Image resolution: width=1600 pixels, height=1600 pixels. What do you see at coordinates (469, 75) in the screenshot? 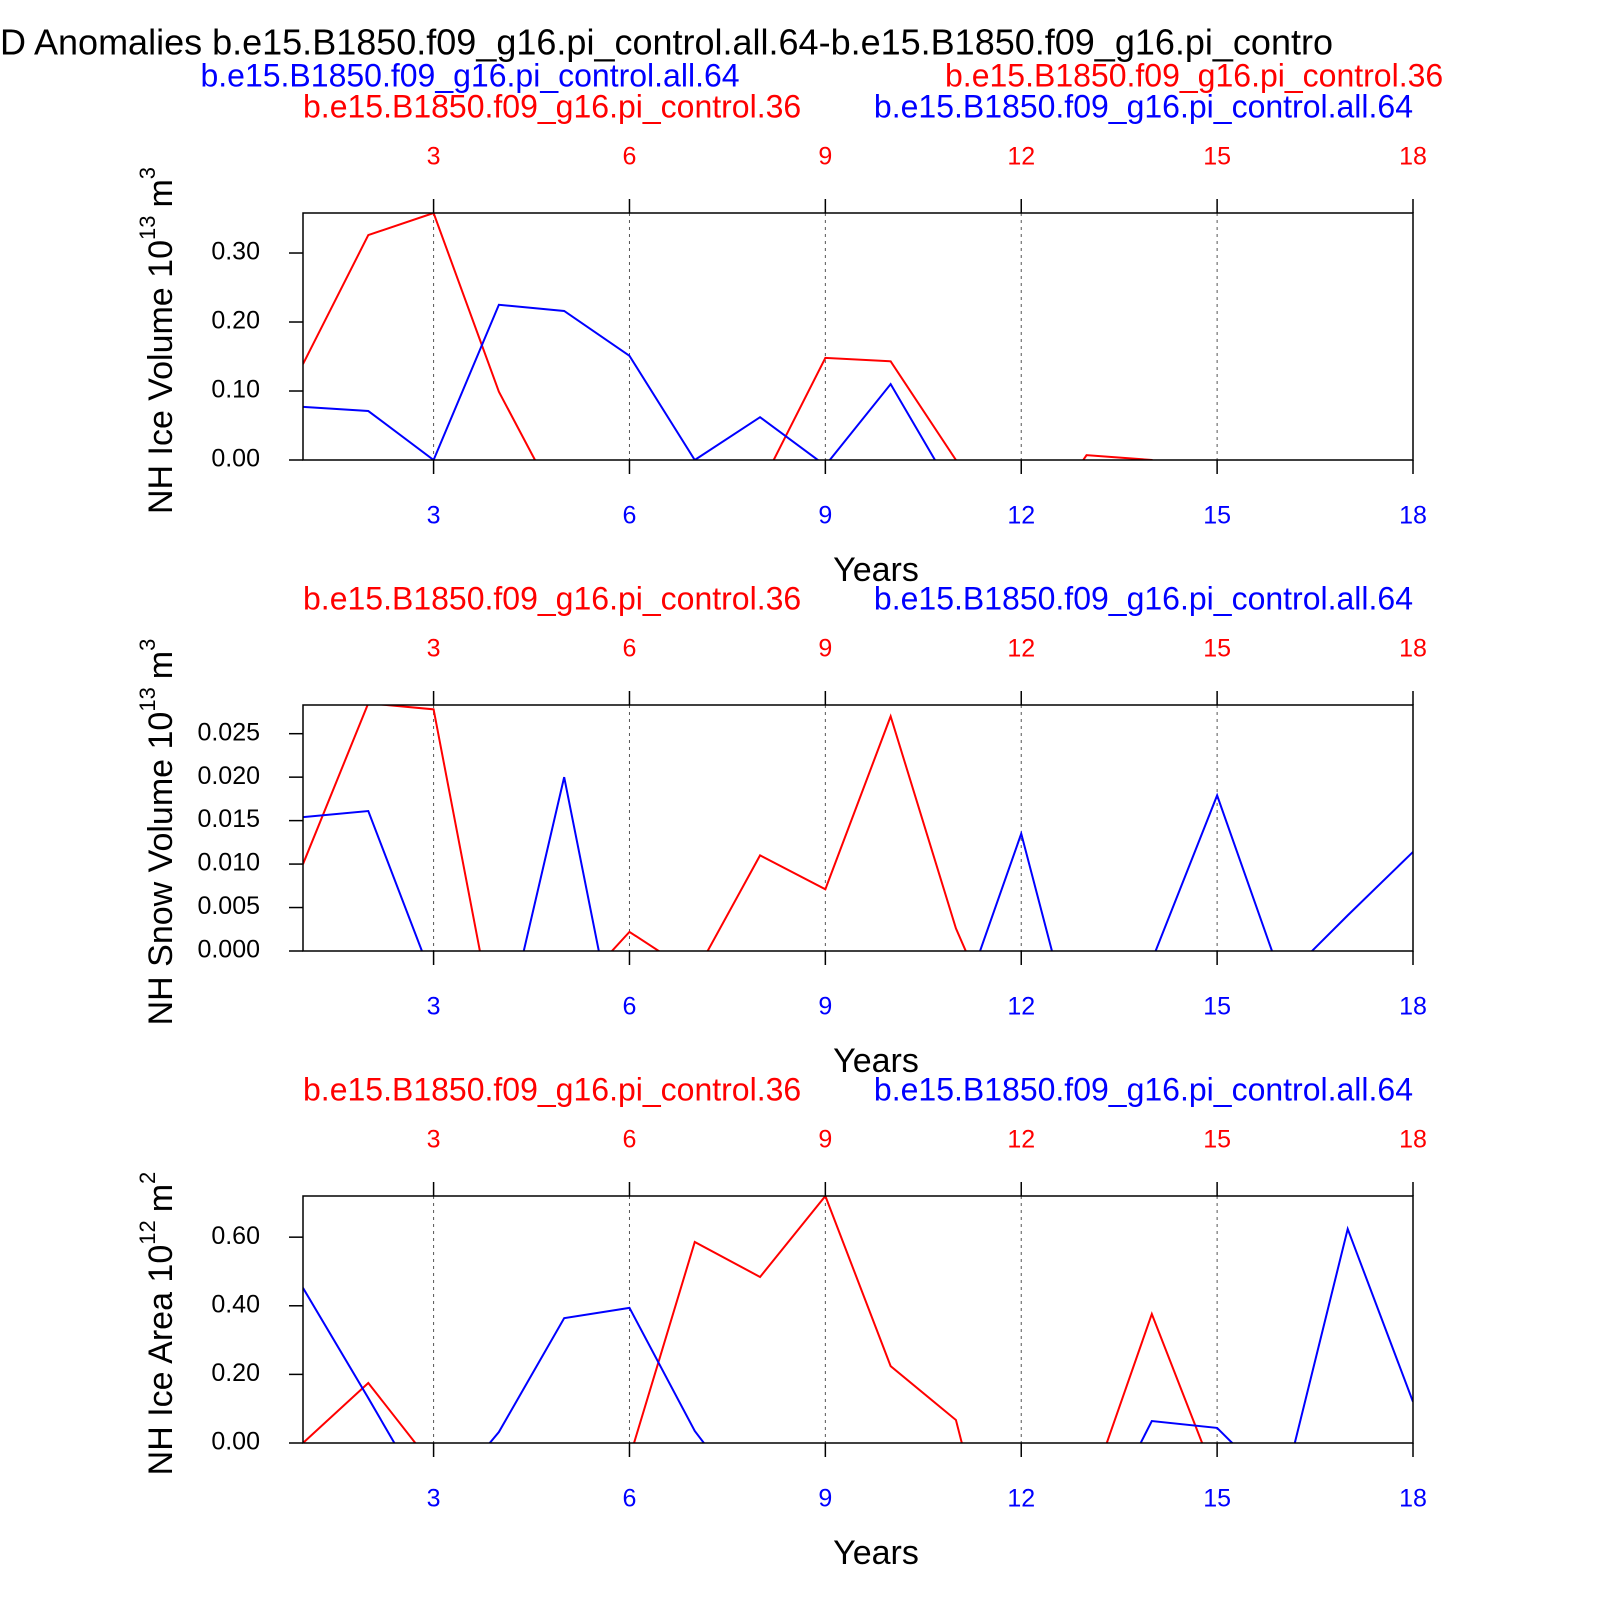
I see `header-label: b.e15.B1850.f09_g16.pi_control.all.64` at bounding box center [469, 75].